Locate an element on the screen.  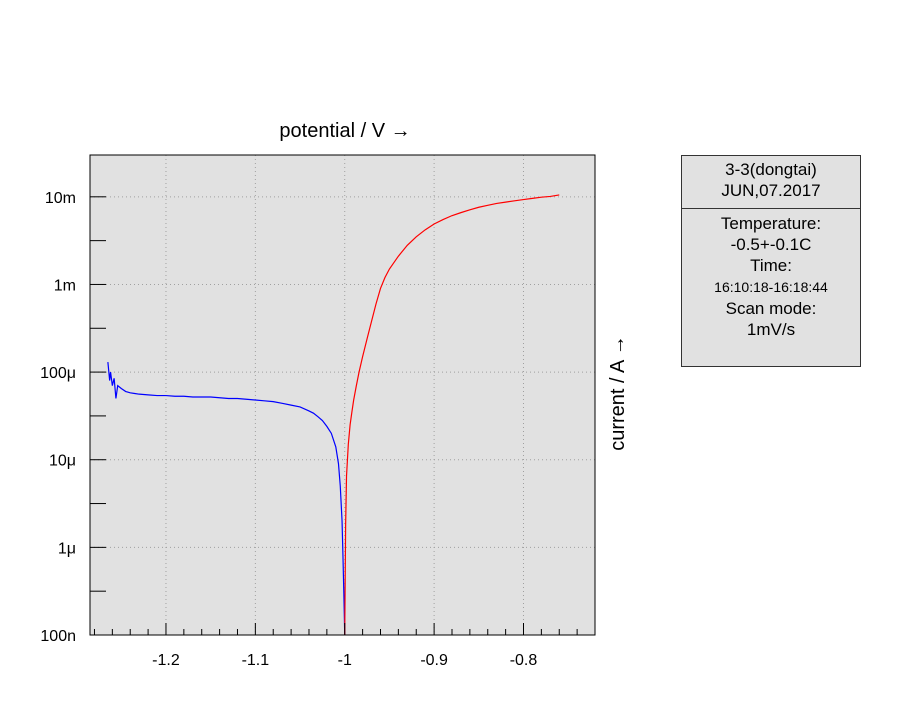
y-tick-label: 100μ is located at coordinates (58, 373).